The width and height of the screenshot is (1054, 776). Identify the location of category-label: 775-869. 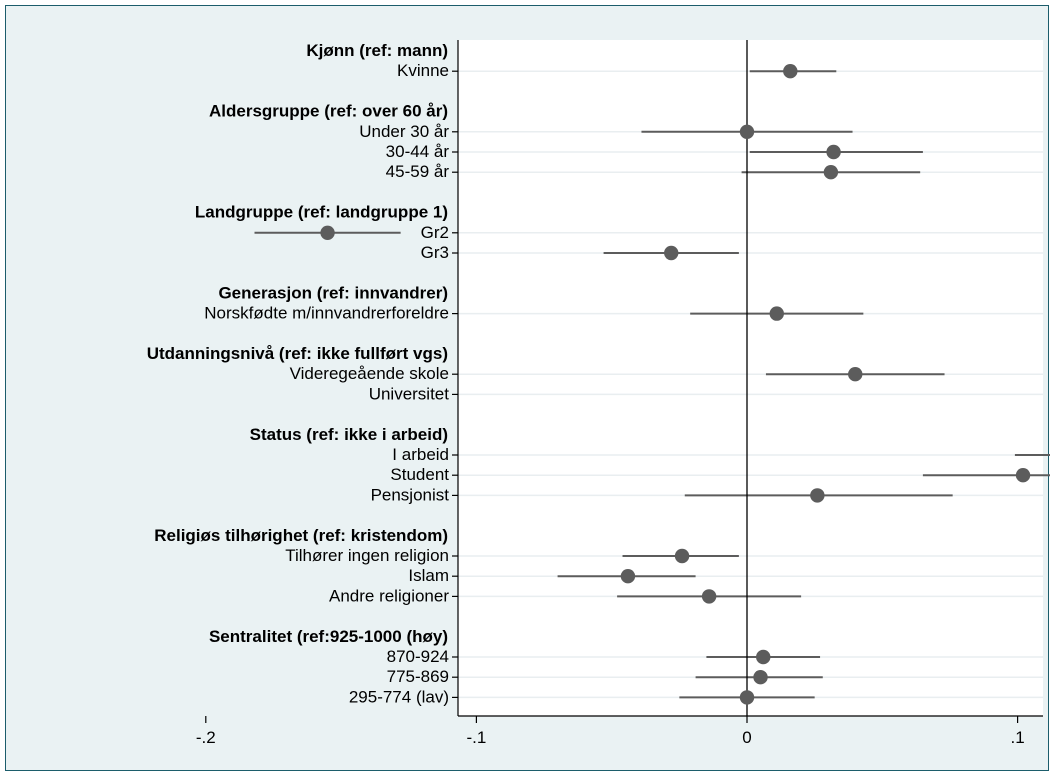
(418, 676).